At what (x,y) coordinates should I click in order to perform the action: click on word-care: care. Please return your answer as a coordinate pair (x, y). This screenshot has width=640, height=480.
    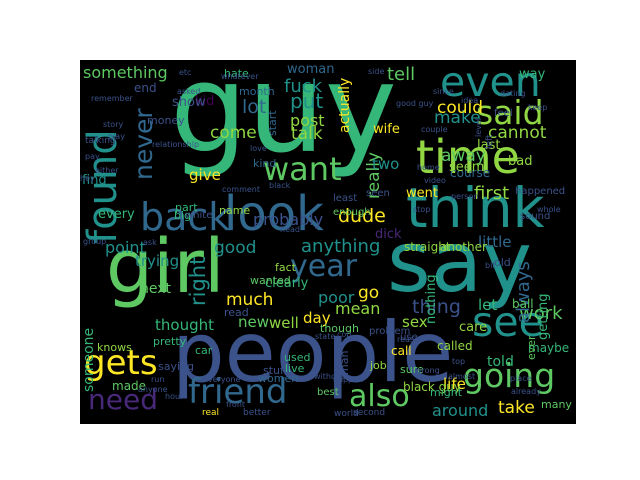
    Looking at the image, I should click on (473, 327).